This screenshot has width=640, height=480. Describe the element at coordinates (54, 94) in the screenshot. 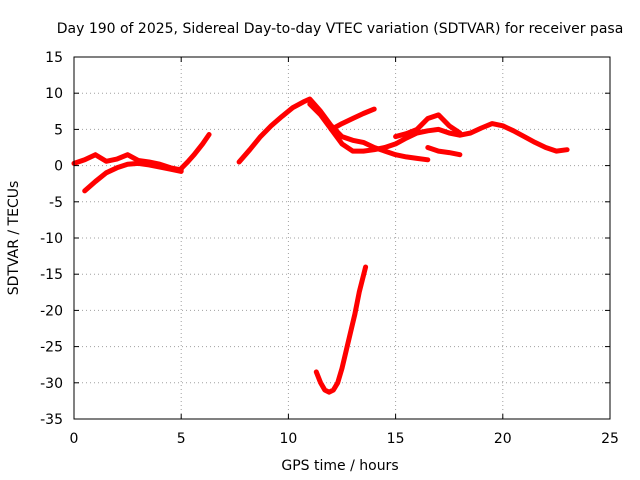

I see `y-tick-label: 10` at that location.